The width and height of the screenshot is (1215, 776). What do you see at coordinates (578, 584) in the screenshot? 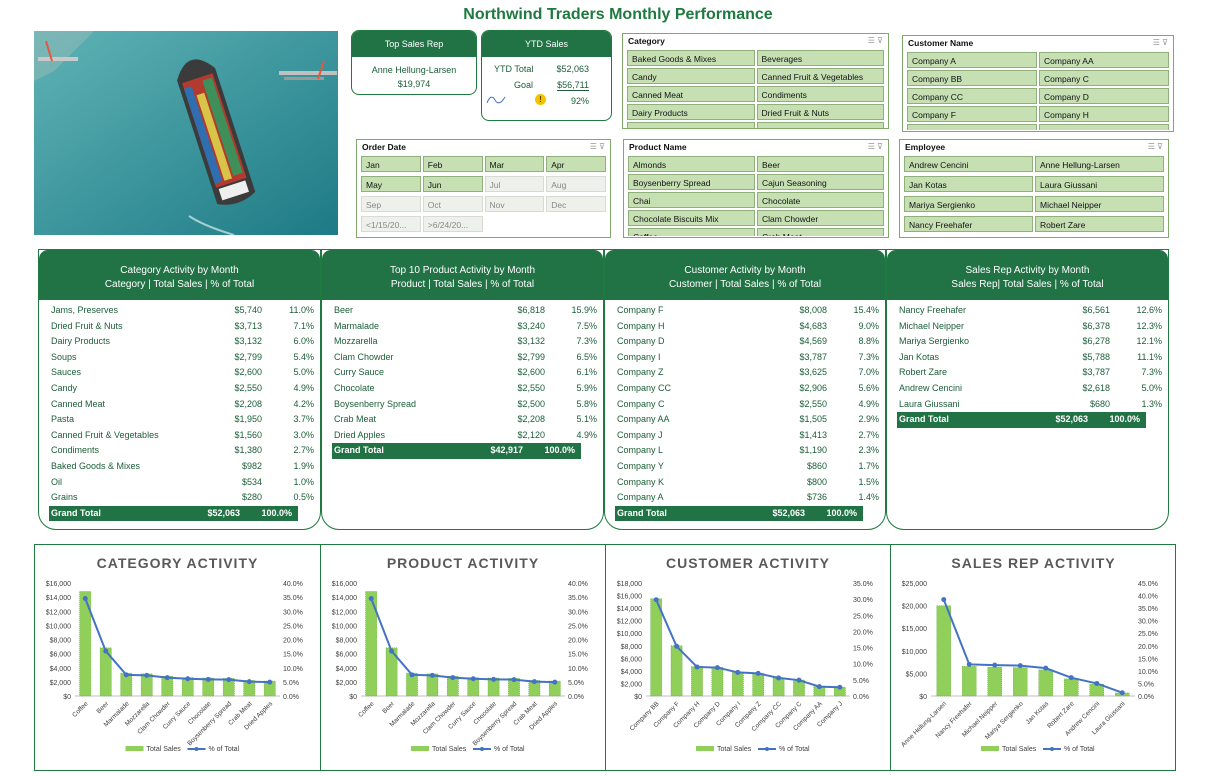
I see `y2-tick-label: 40.0%` at bounding box center [578, 584].